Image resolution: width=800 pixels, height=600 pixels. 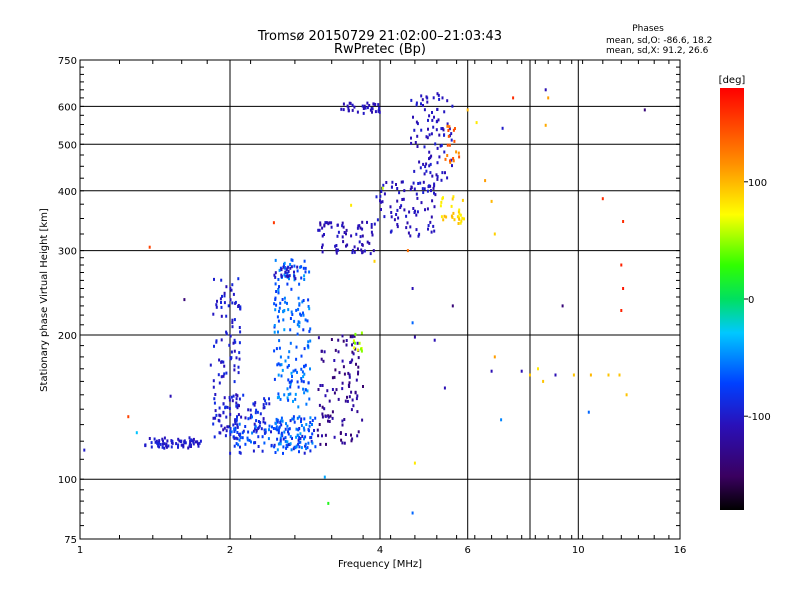 I want to click on y-tick-label: 100, so click(x=67, y=480).